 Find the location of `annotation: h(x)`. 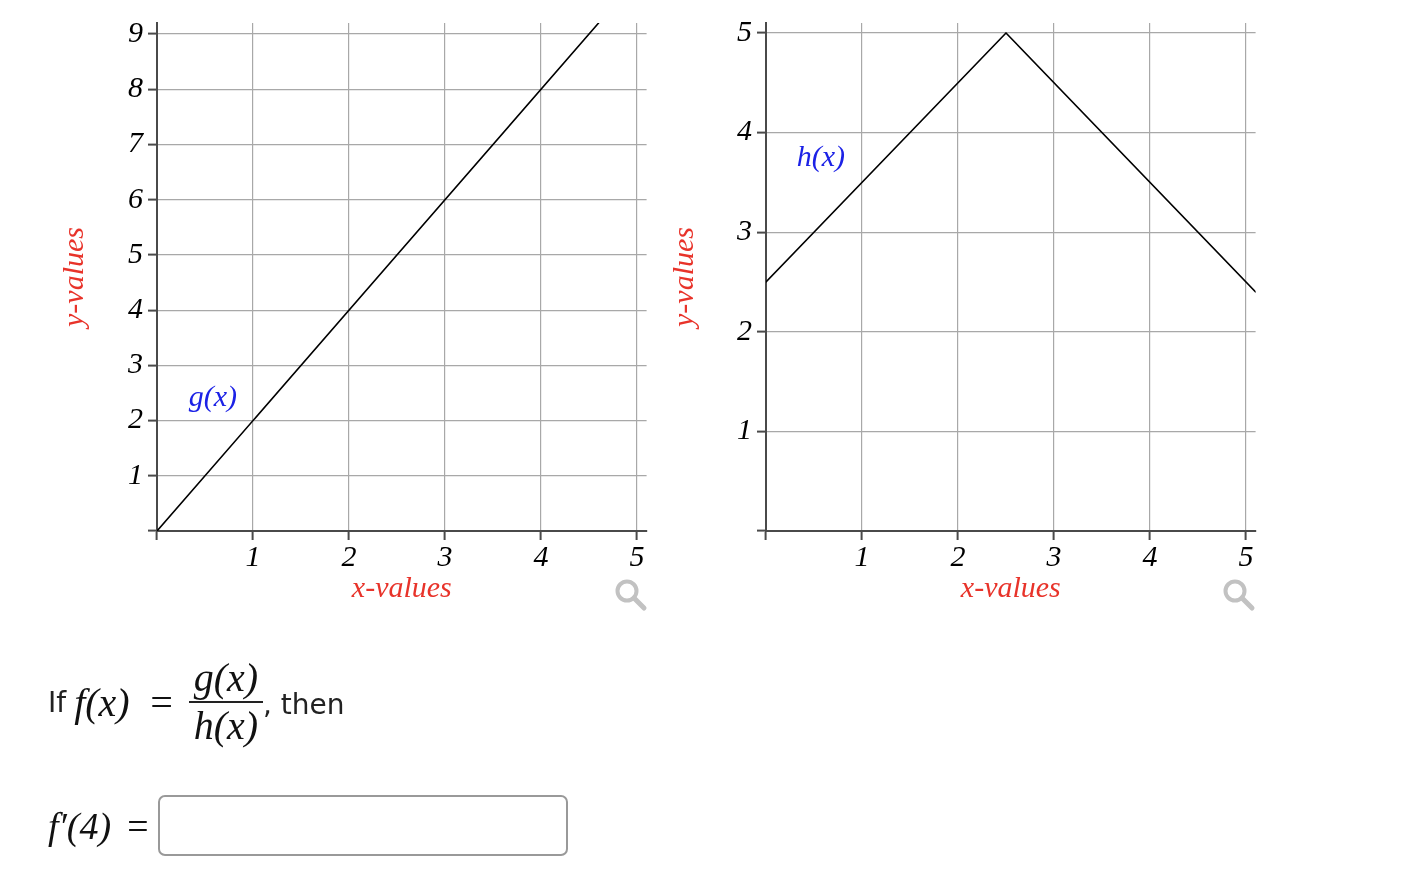

annotation: h(x) is located at coordinates (820, 155).